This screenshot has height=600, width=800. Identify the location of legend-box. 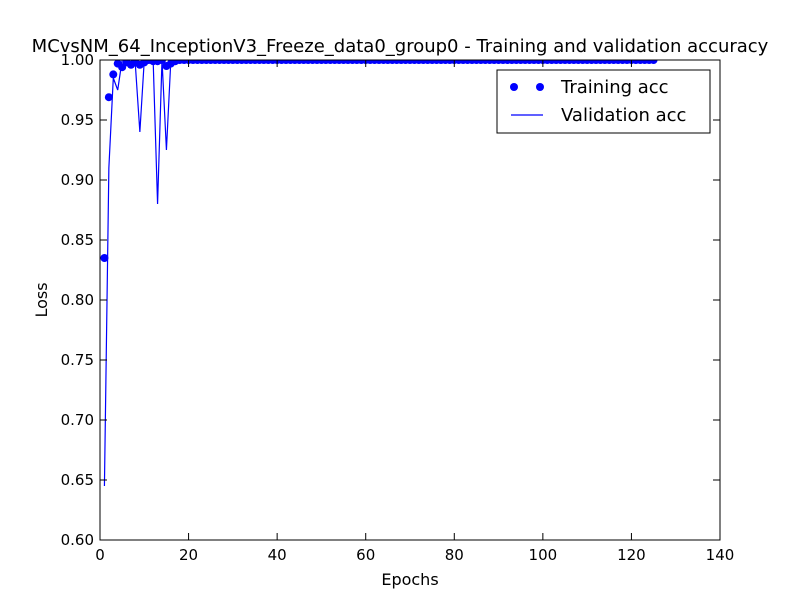
(603, 101).